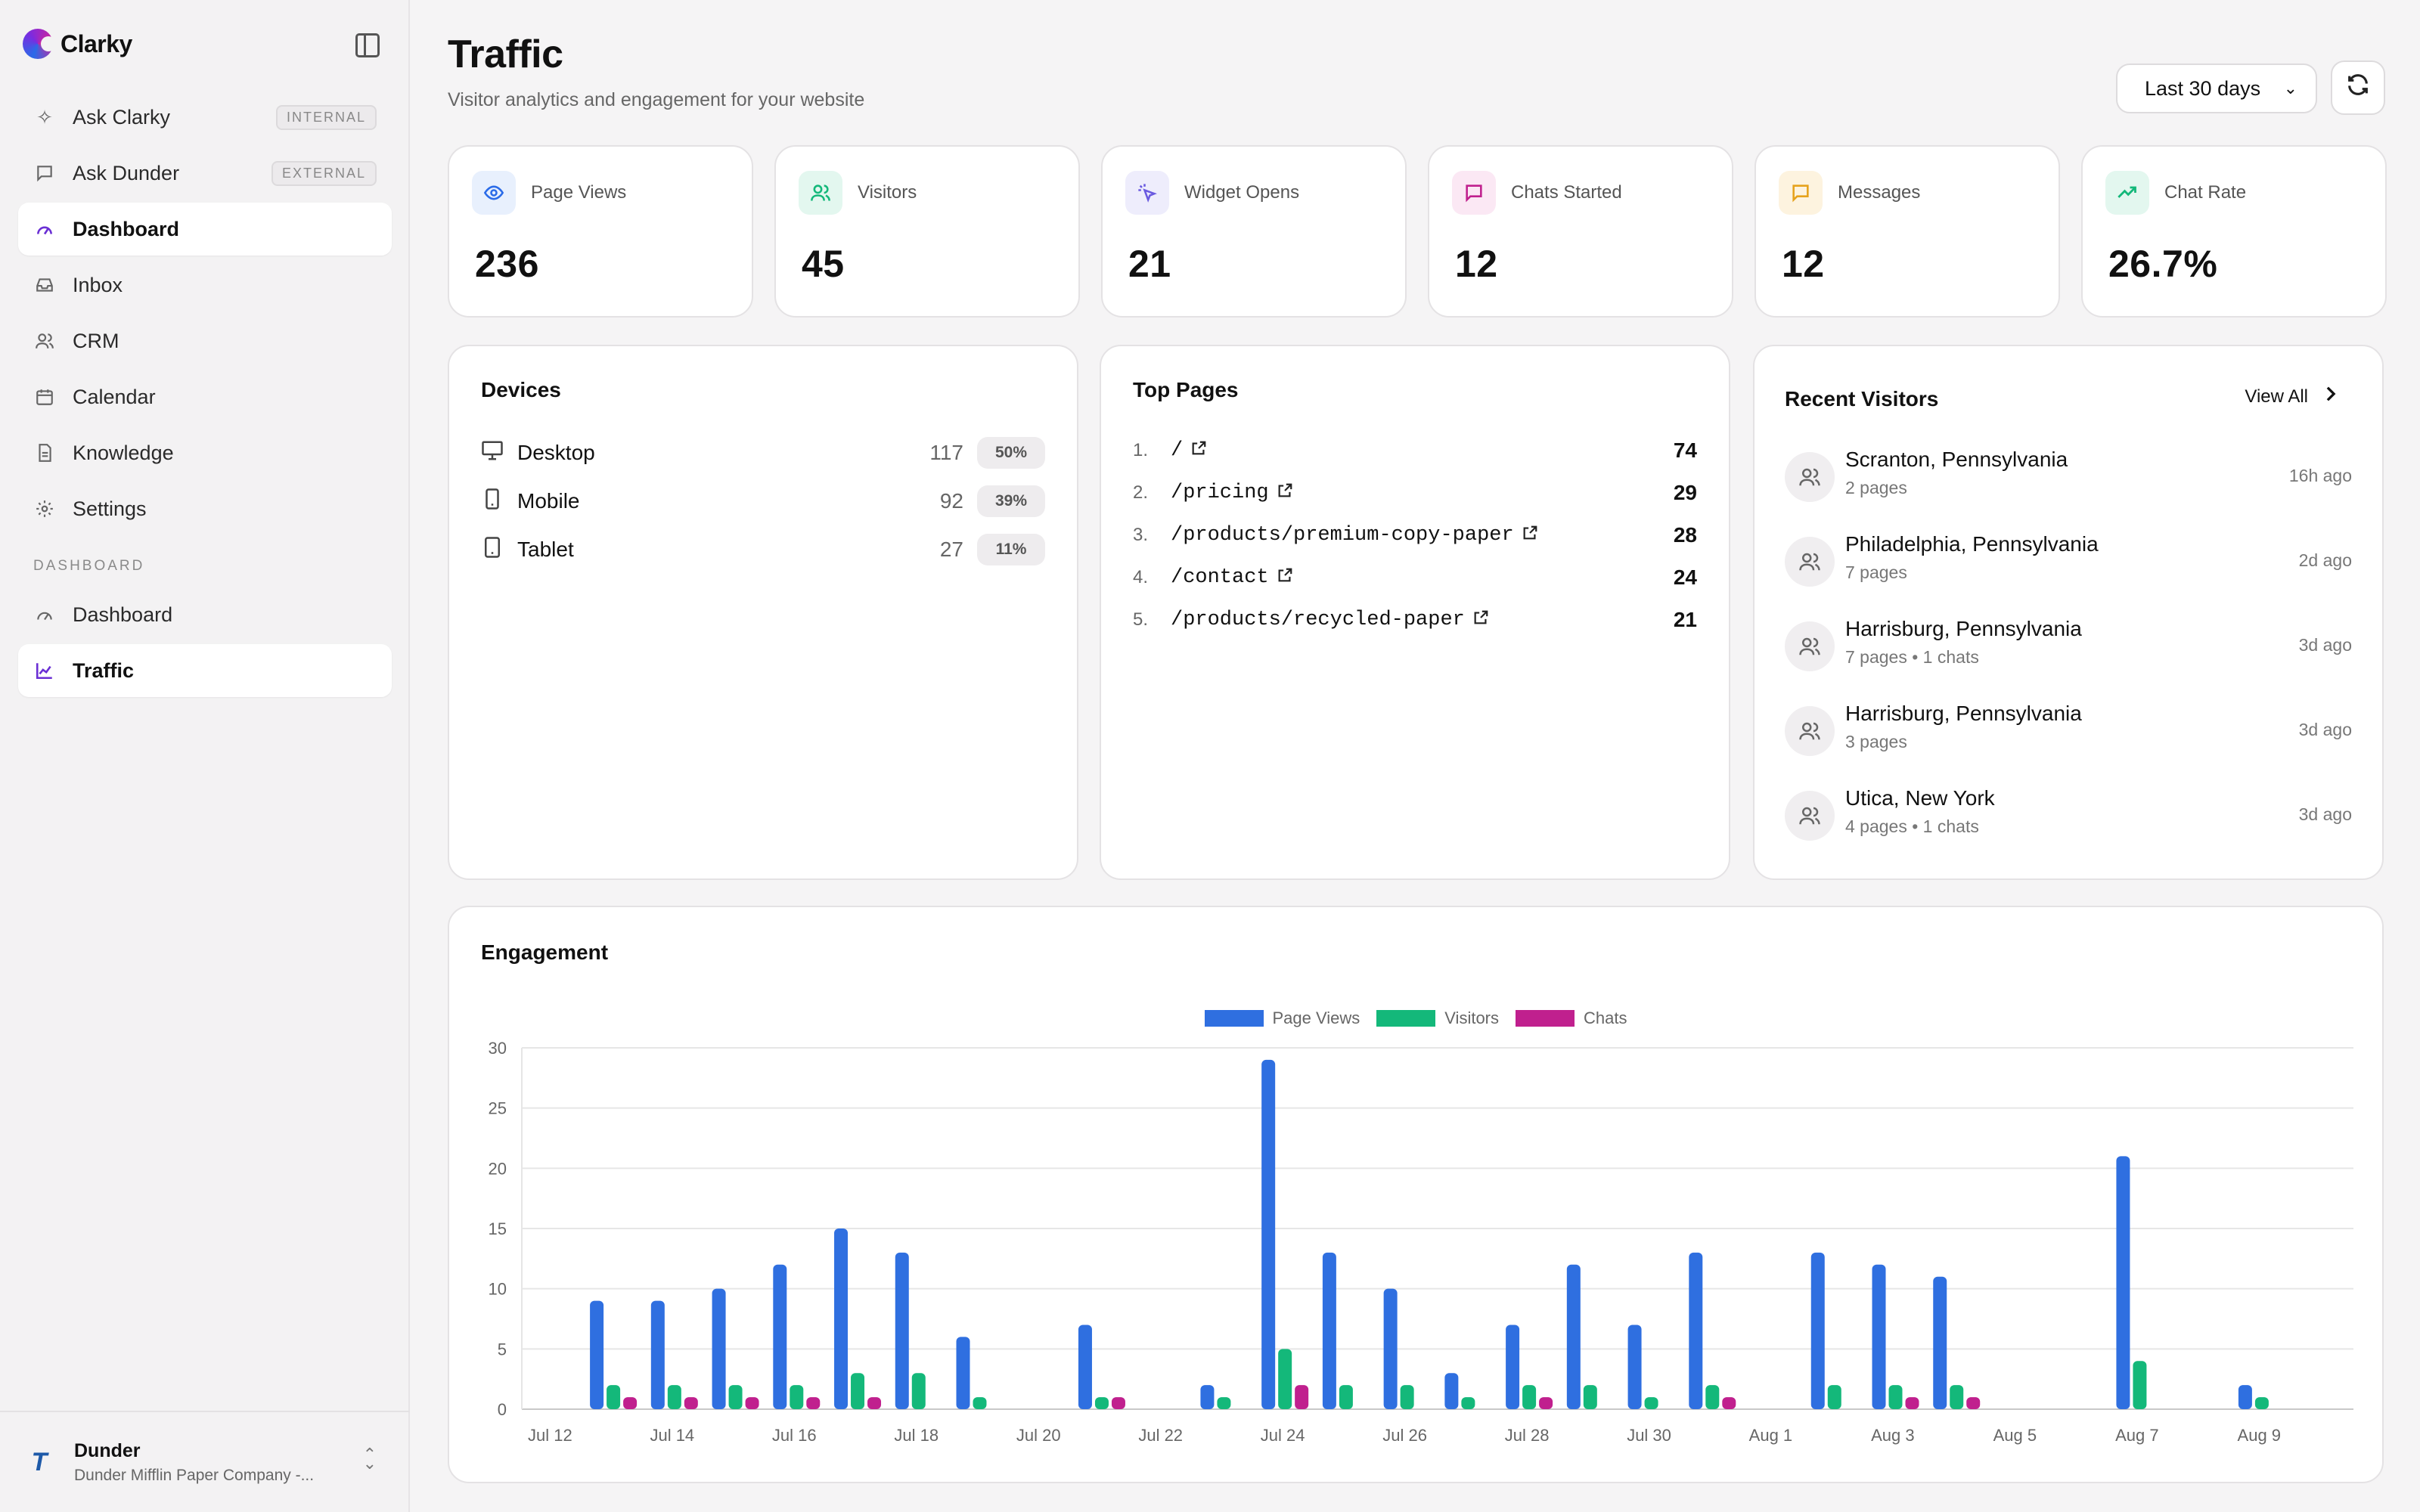 The image size is (2420, 1512). What do you see at coordinates (2015, 1435) in the screenshot?
I see `x-tick-label: Aug 5` at bounding box center [2015, 1435].